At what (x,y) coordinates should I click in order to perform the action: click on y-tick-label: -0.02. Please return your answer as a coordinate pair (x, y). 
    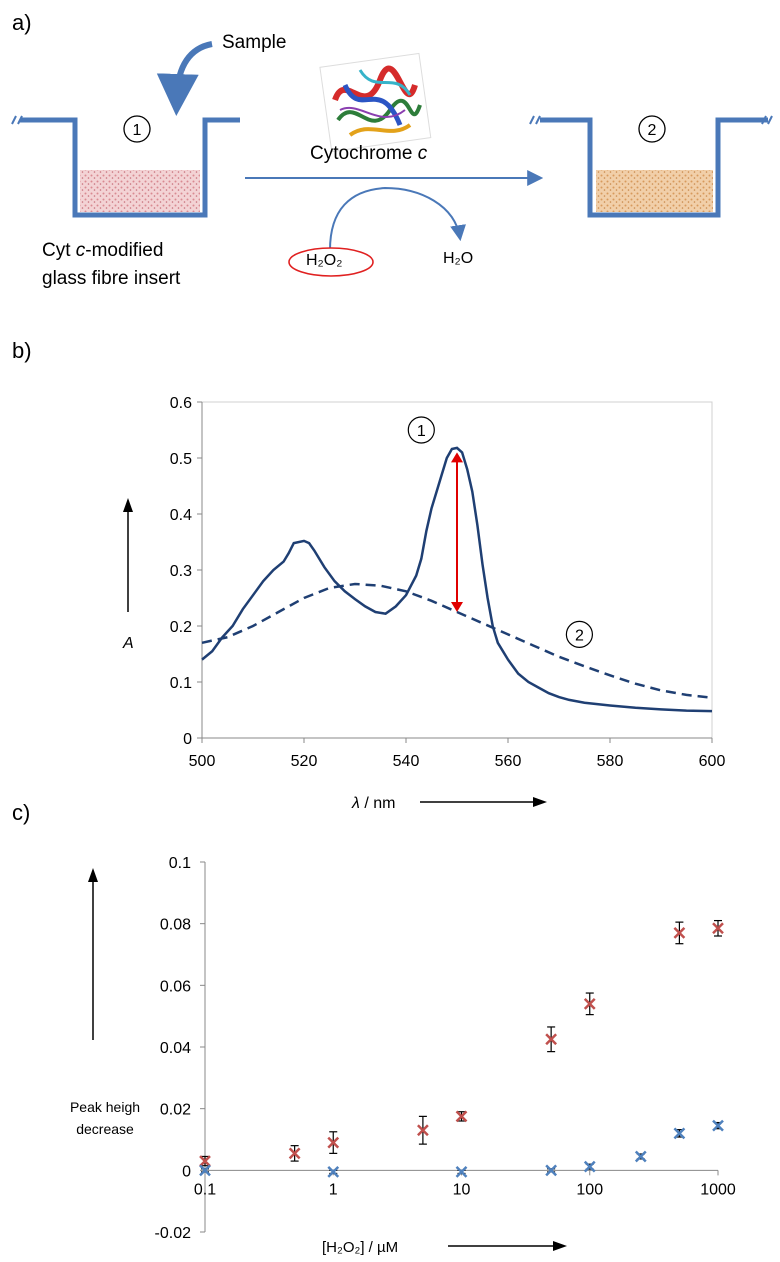
    Looking at the image, I should click on (173, 1233).